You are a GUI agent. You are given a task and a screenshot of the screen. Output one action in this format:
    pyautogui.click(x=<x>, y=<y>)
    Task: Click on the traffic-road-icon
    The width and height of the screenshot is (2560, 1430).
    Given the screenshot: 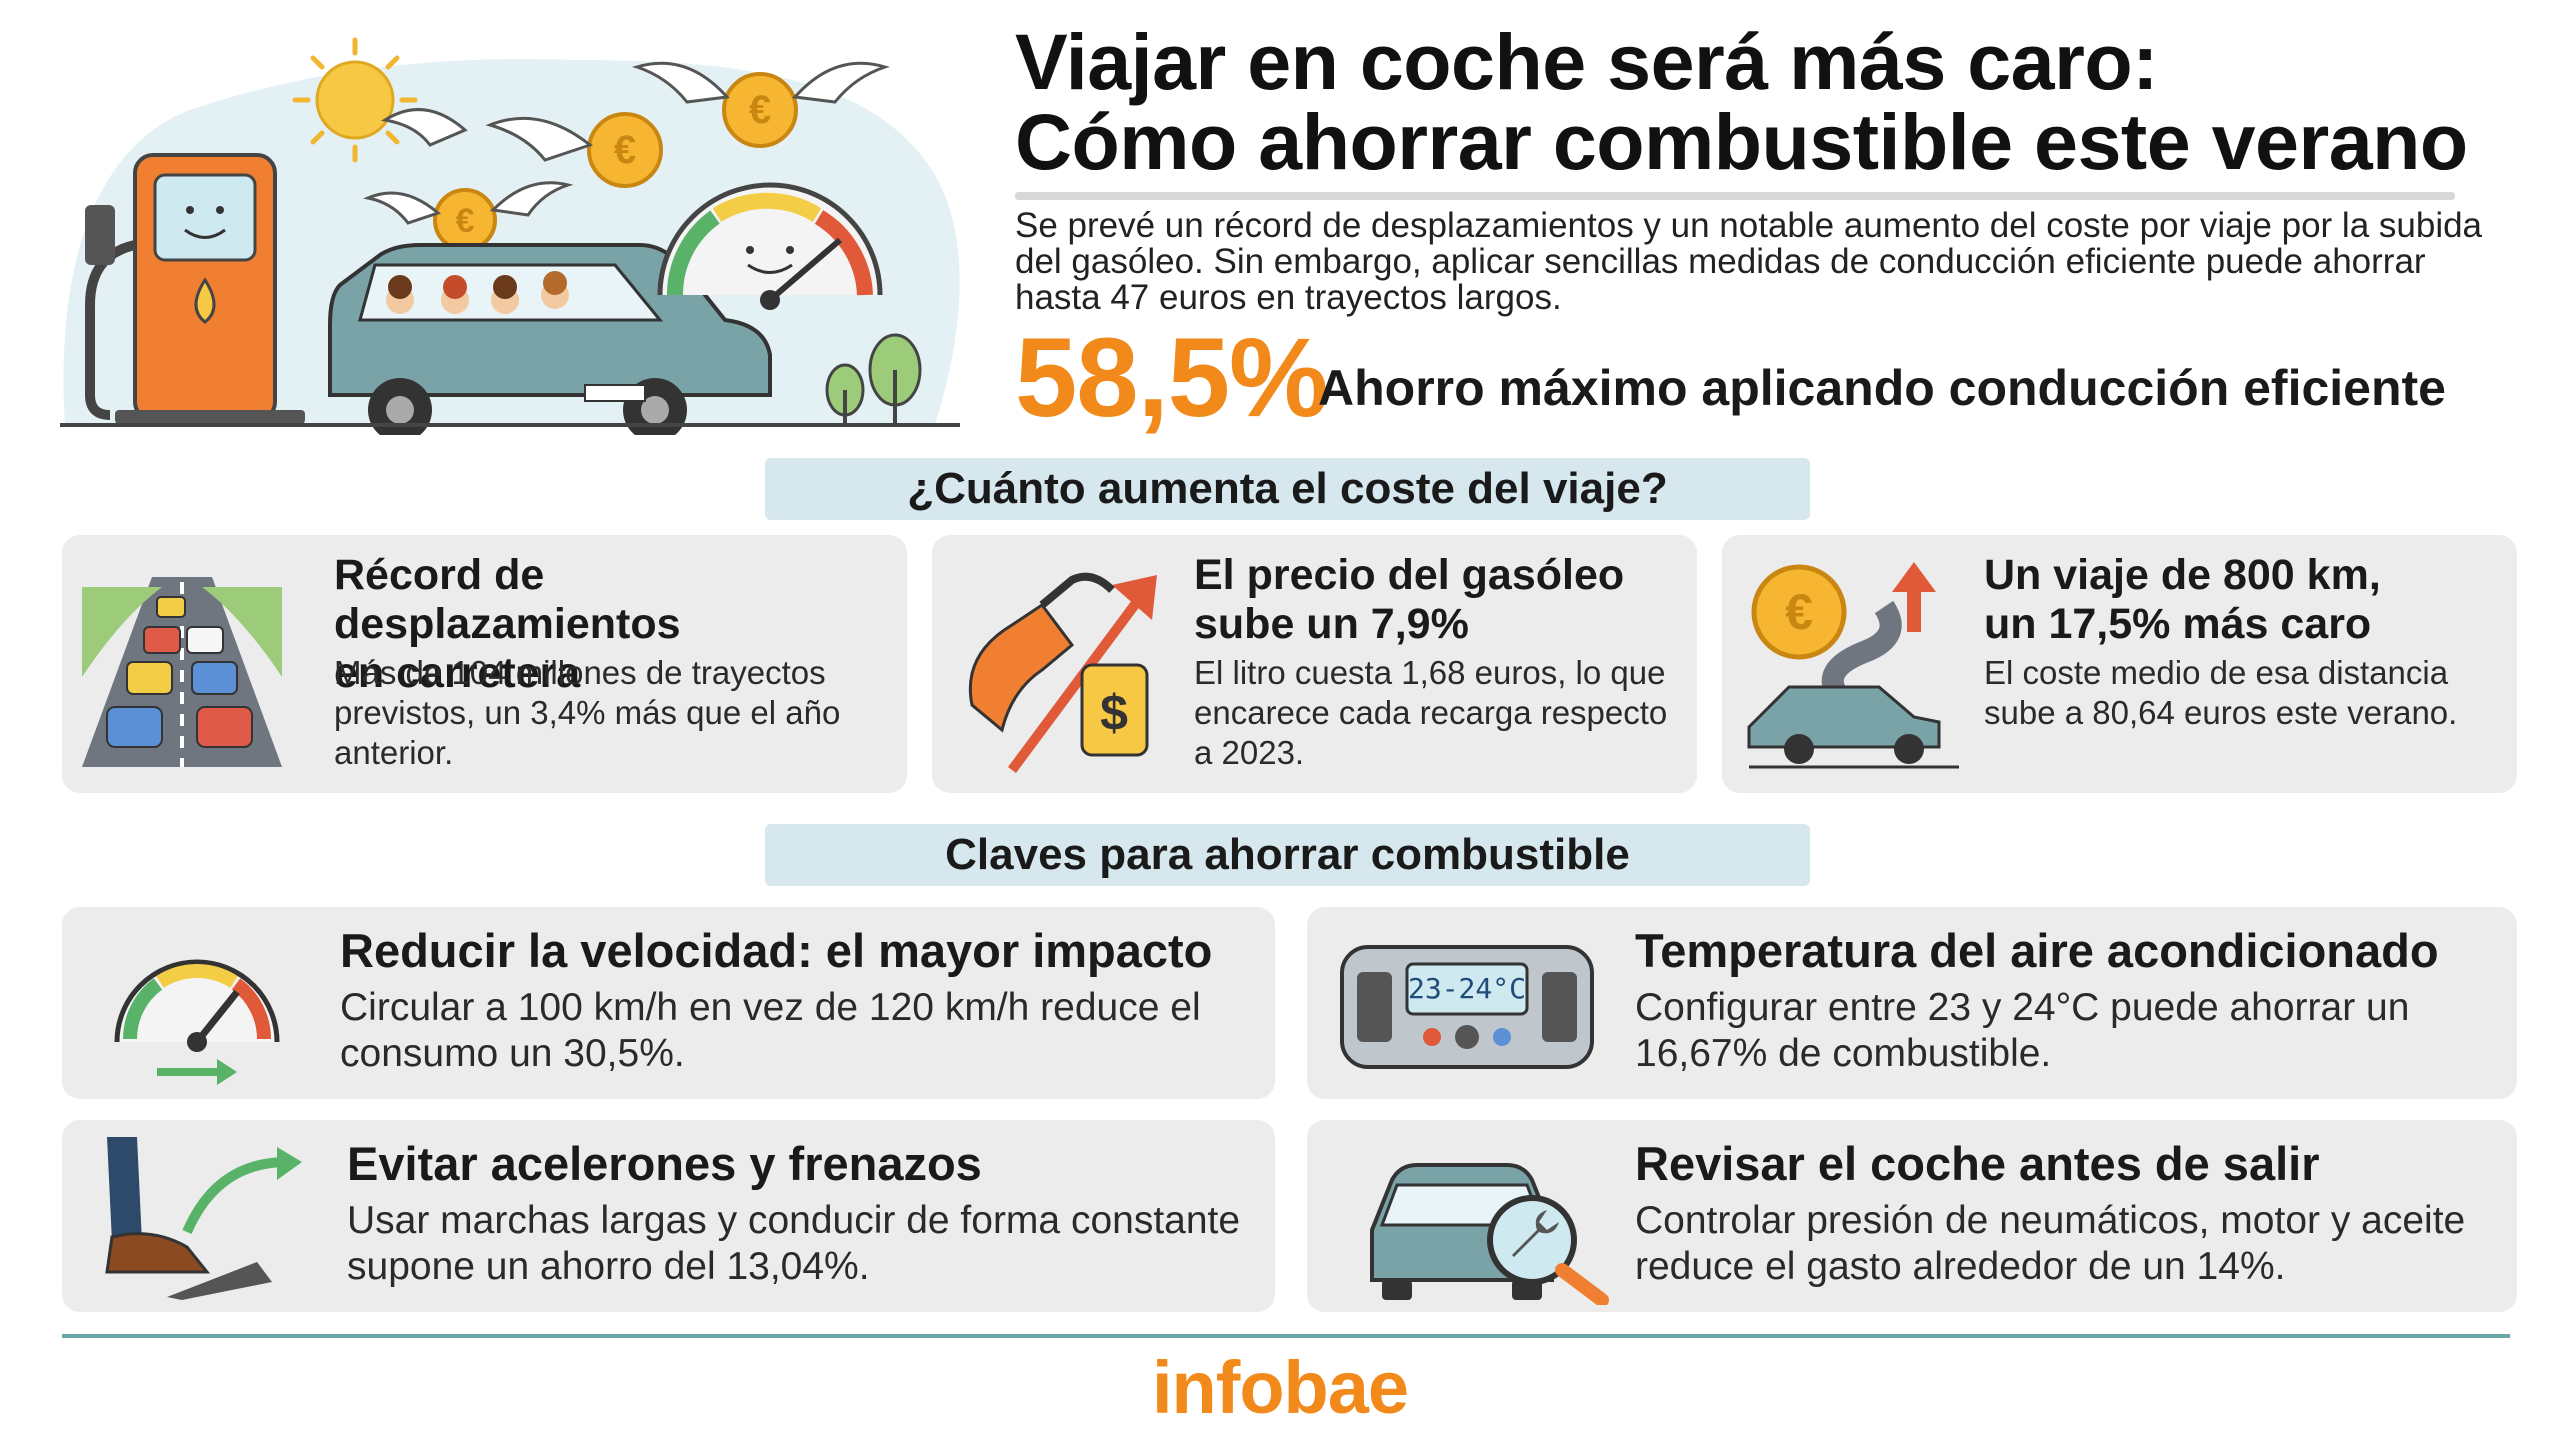 What is the action you would take?
    pyautogui.click(x=182, y=672)
    